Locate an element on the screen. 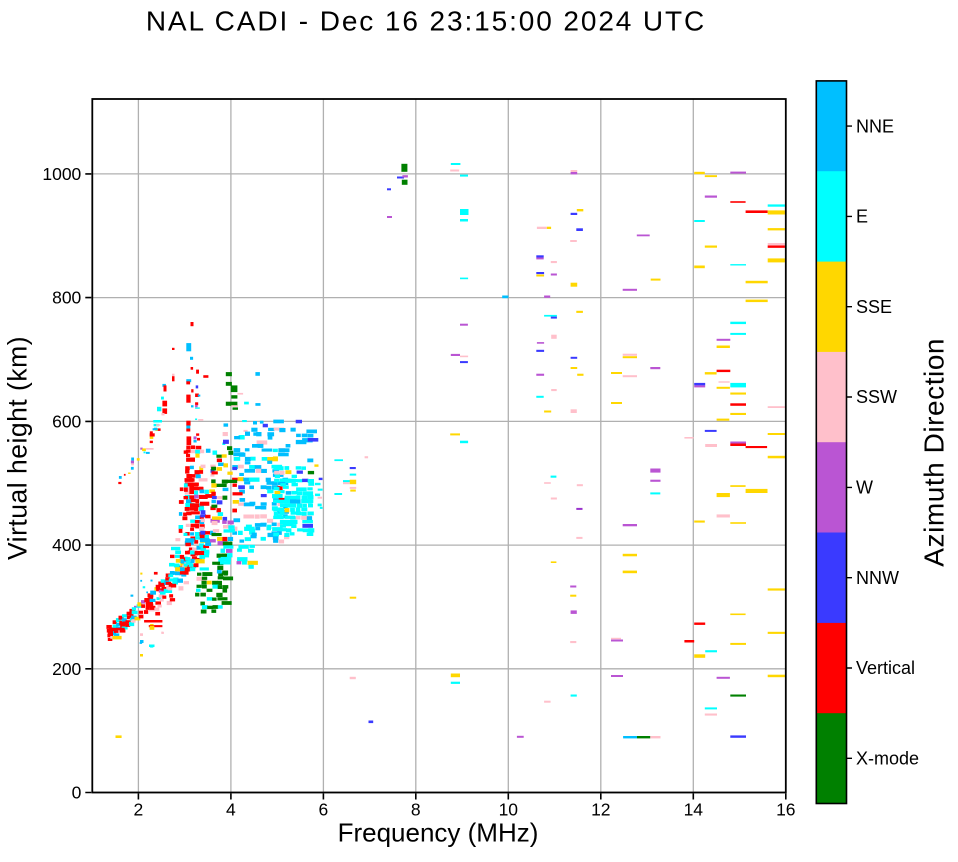  svg-text: 1000 is located at coordinates (61, 174).